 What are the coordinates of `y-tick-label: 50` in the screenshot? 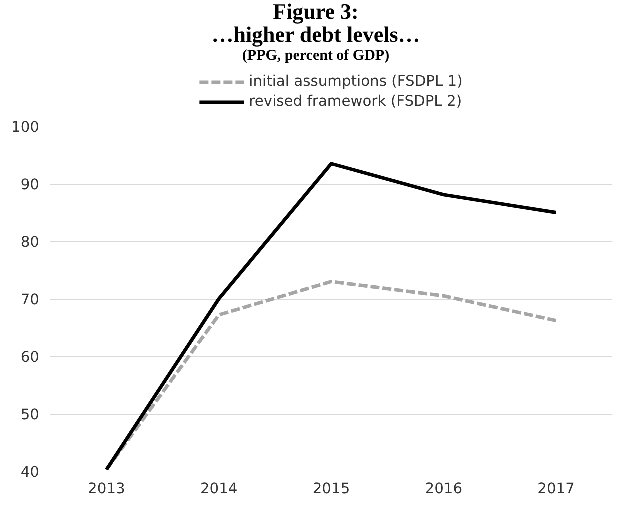 It's located at (30, 415).